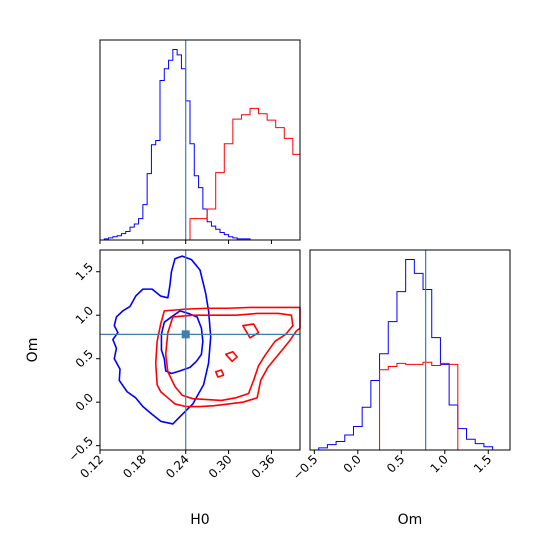 This screenshot has height=550, width=550. Describe the element at coordinates (84, 358) in the screenshot. I see `om-axis-tick-label: 0.5` at that location.